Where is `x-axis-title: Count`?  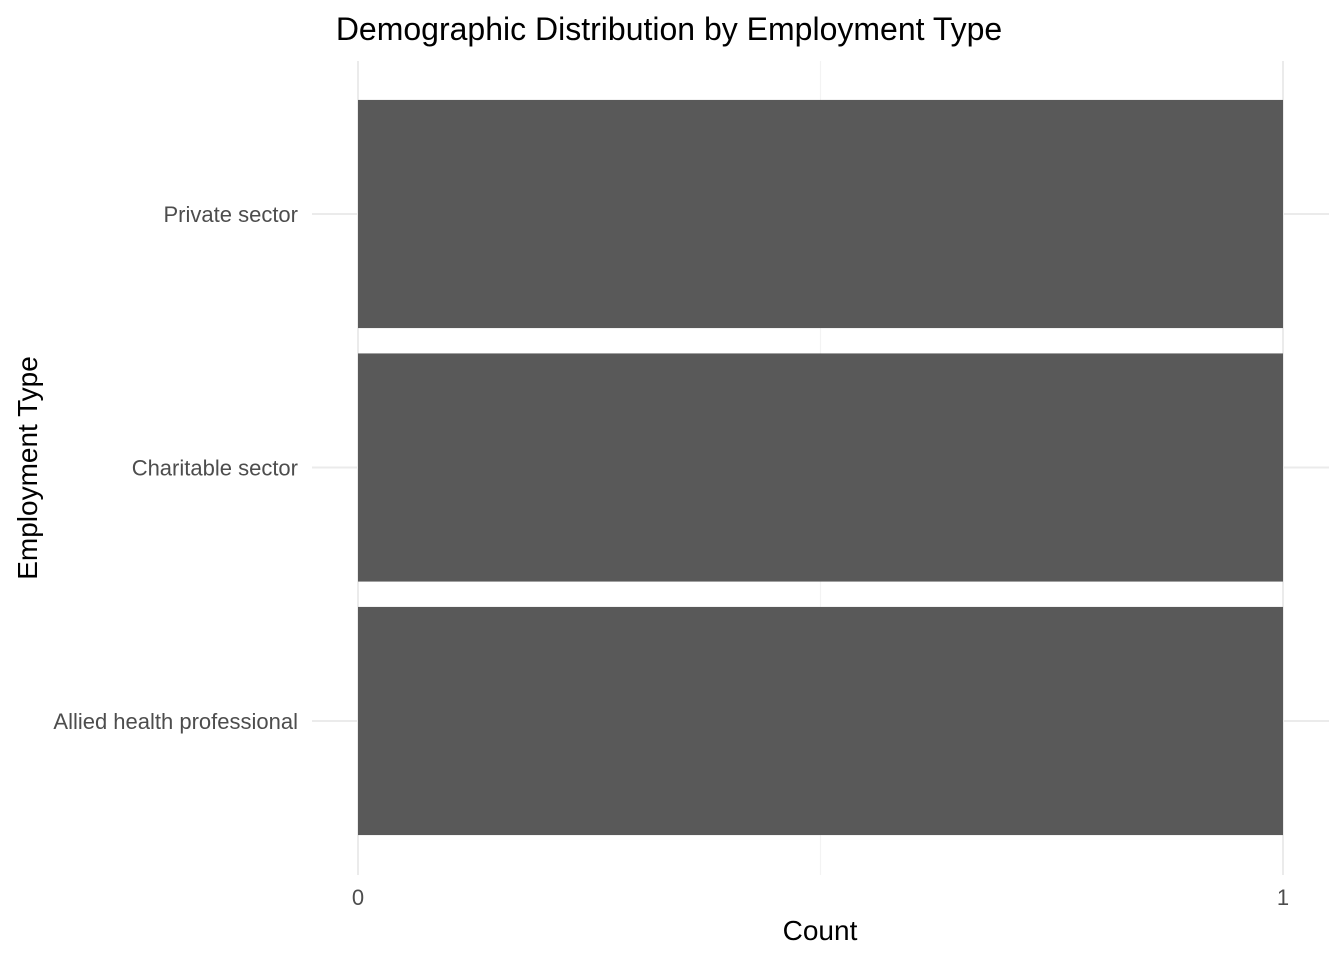
x-axis-title: Count is located at coordinates (820, 930).